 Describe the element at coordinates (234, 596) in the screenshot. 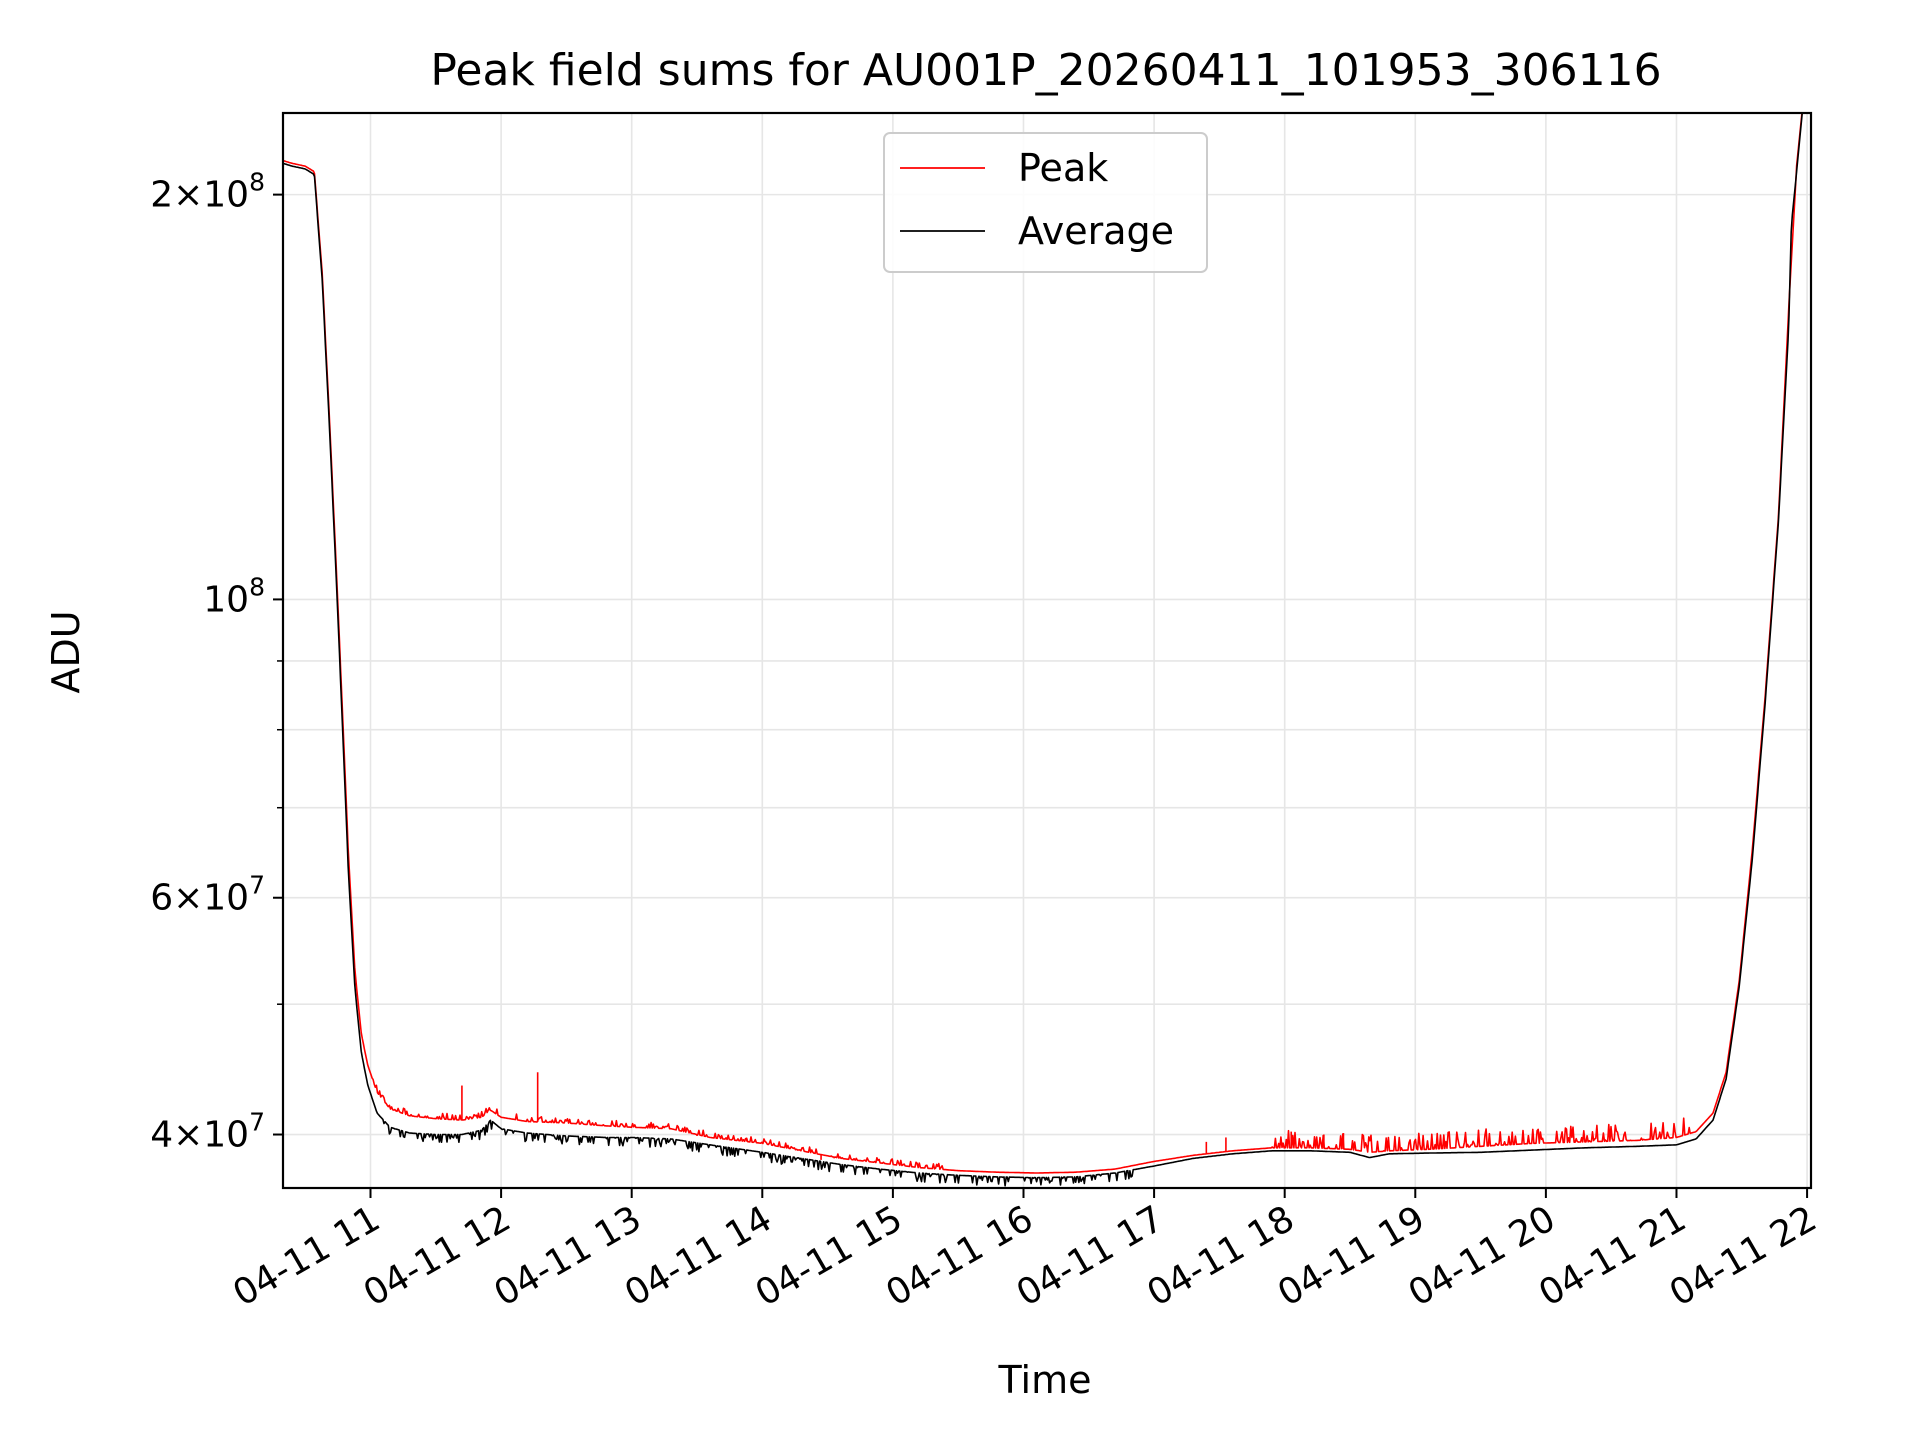

I see `y-tick-label: 108` at that location.